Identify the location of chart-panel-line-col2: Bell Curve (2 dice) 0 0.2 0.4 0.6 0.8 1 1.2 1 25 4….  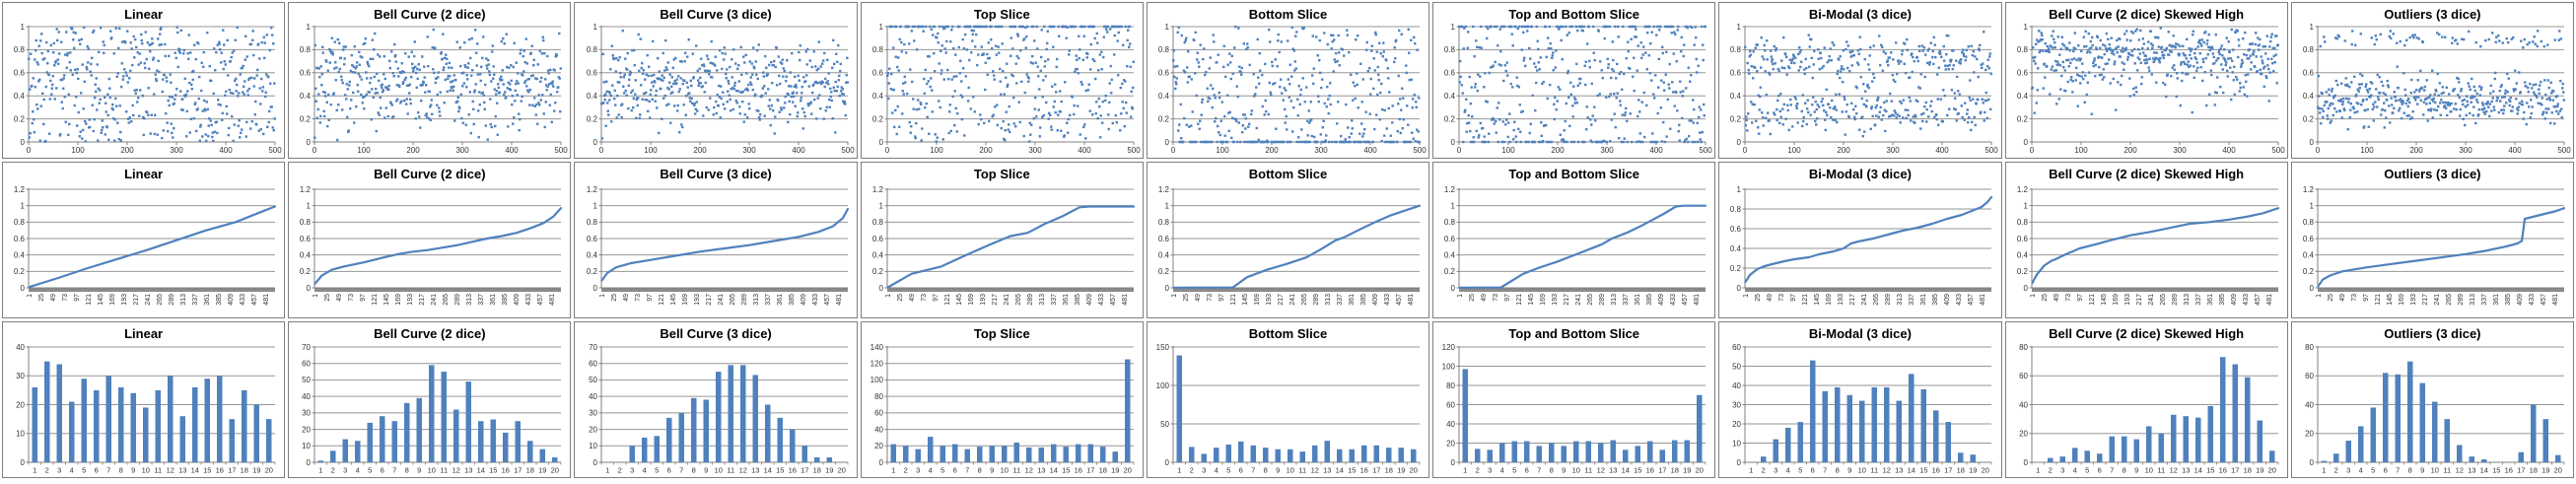
(430, 240).